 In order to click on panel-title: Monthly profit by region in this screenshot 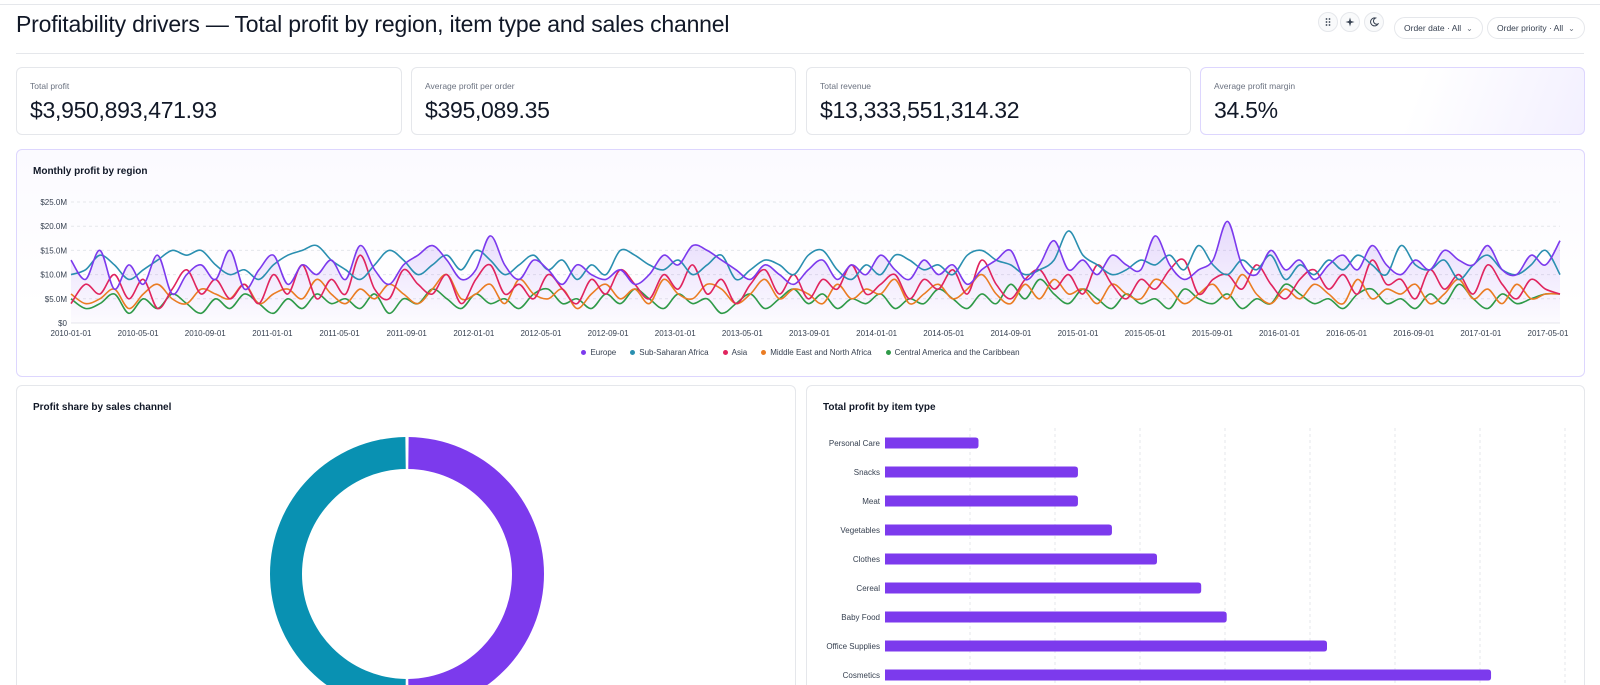, I will do `click(90, 171)`.